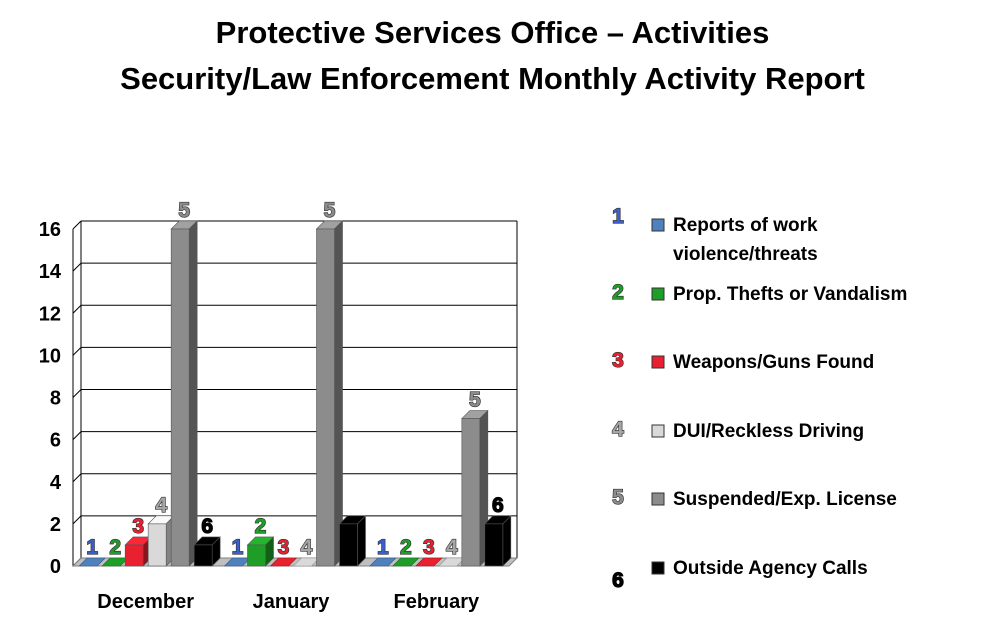 This screenshot has height=634, width=985. I want to click on legend-marker-label: 2, so click(618, 292).